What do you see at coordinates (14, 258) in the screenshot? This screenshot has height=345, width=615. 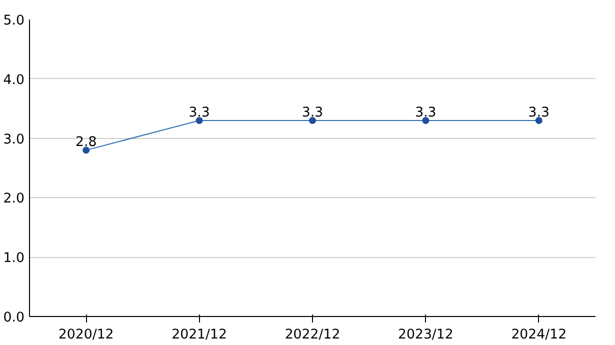 I see `y-tick-label: 1.0` at bounding box center [14, 258].